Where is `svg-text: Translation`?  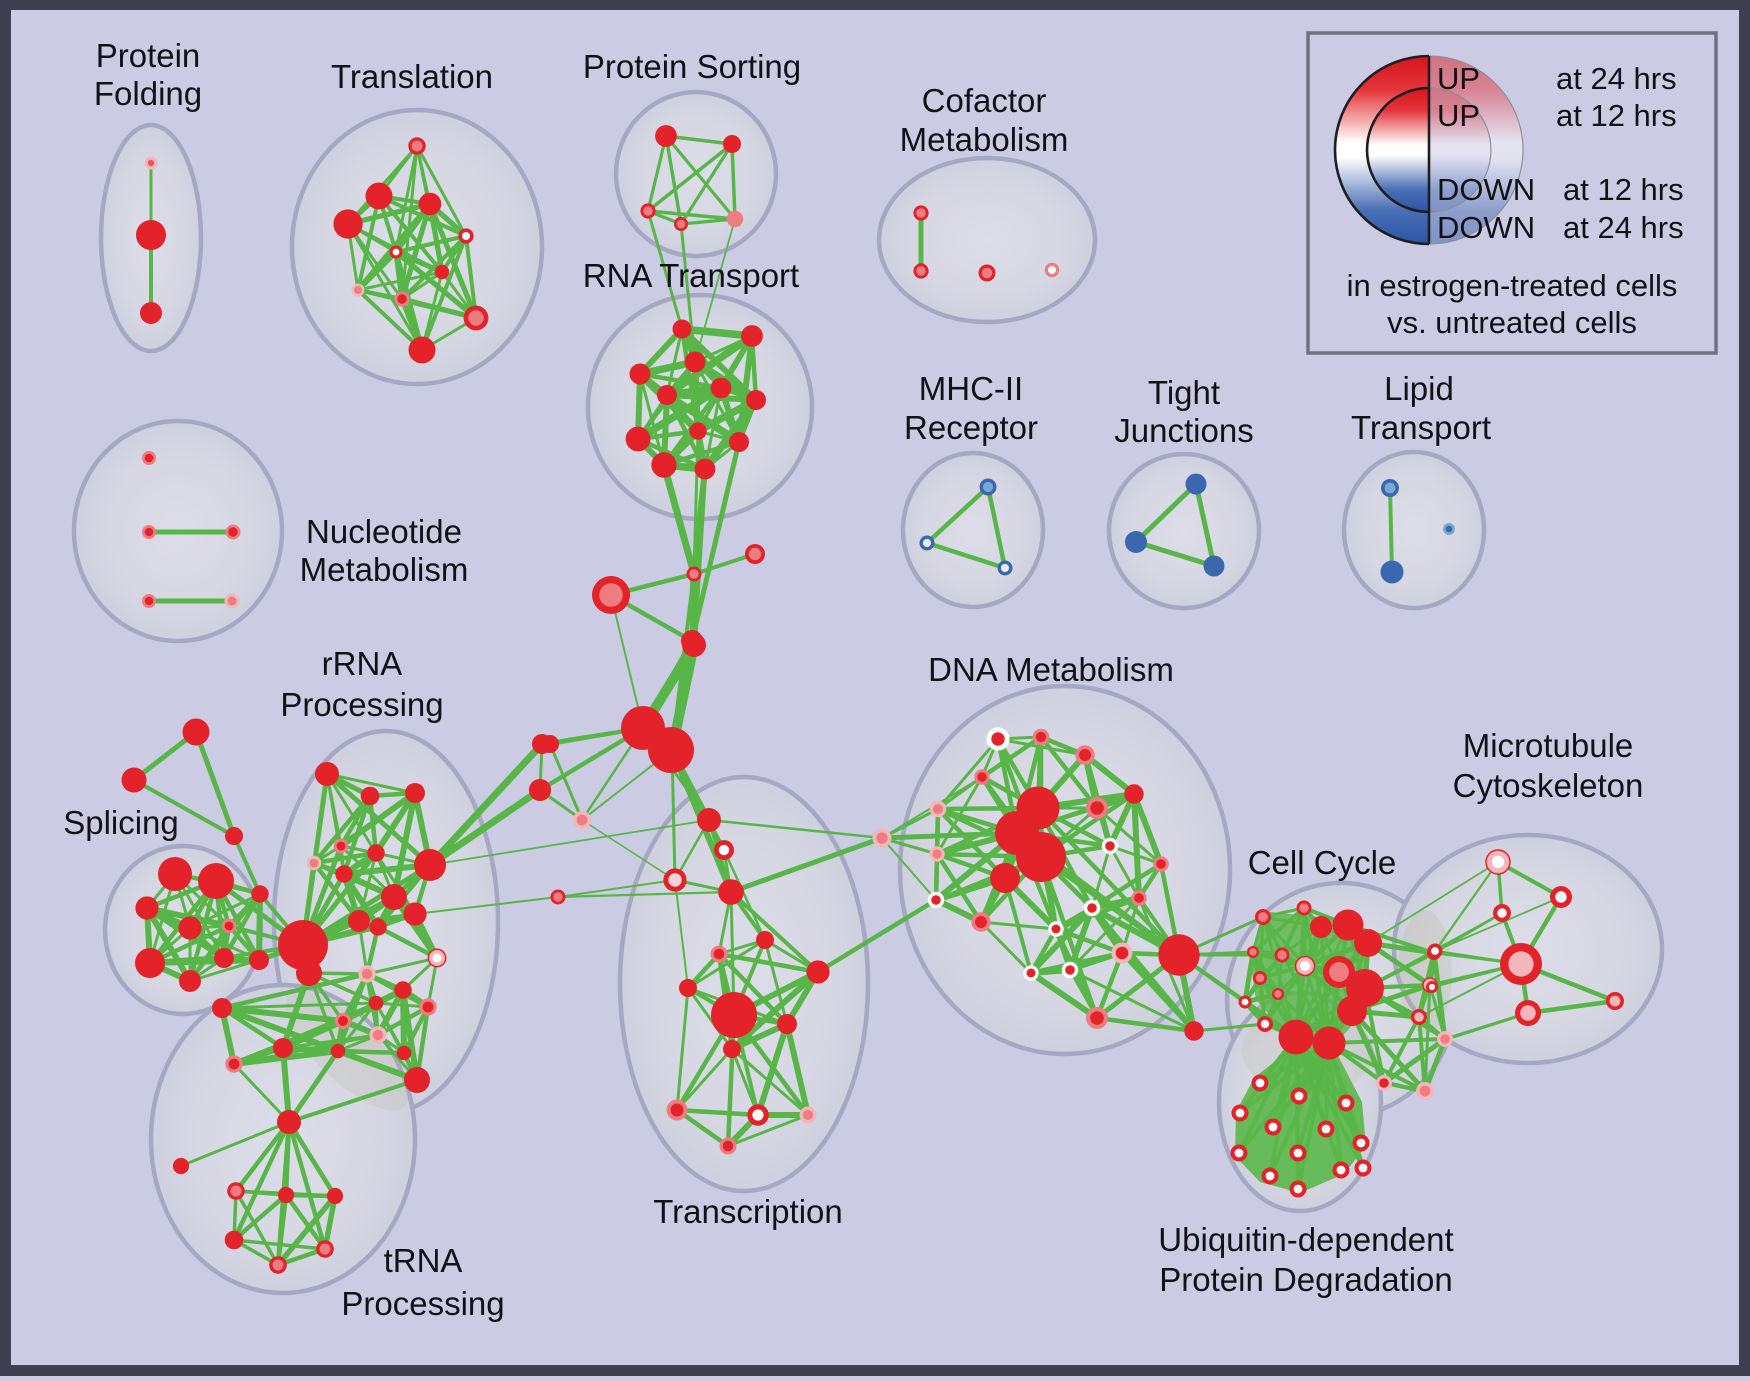 svg-text: Translation is located at coordinates (412, 76).